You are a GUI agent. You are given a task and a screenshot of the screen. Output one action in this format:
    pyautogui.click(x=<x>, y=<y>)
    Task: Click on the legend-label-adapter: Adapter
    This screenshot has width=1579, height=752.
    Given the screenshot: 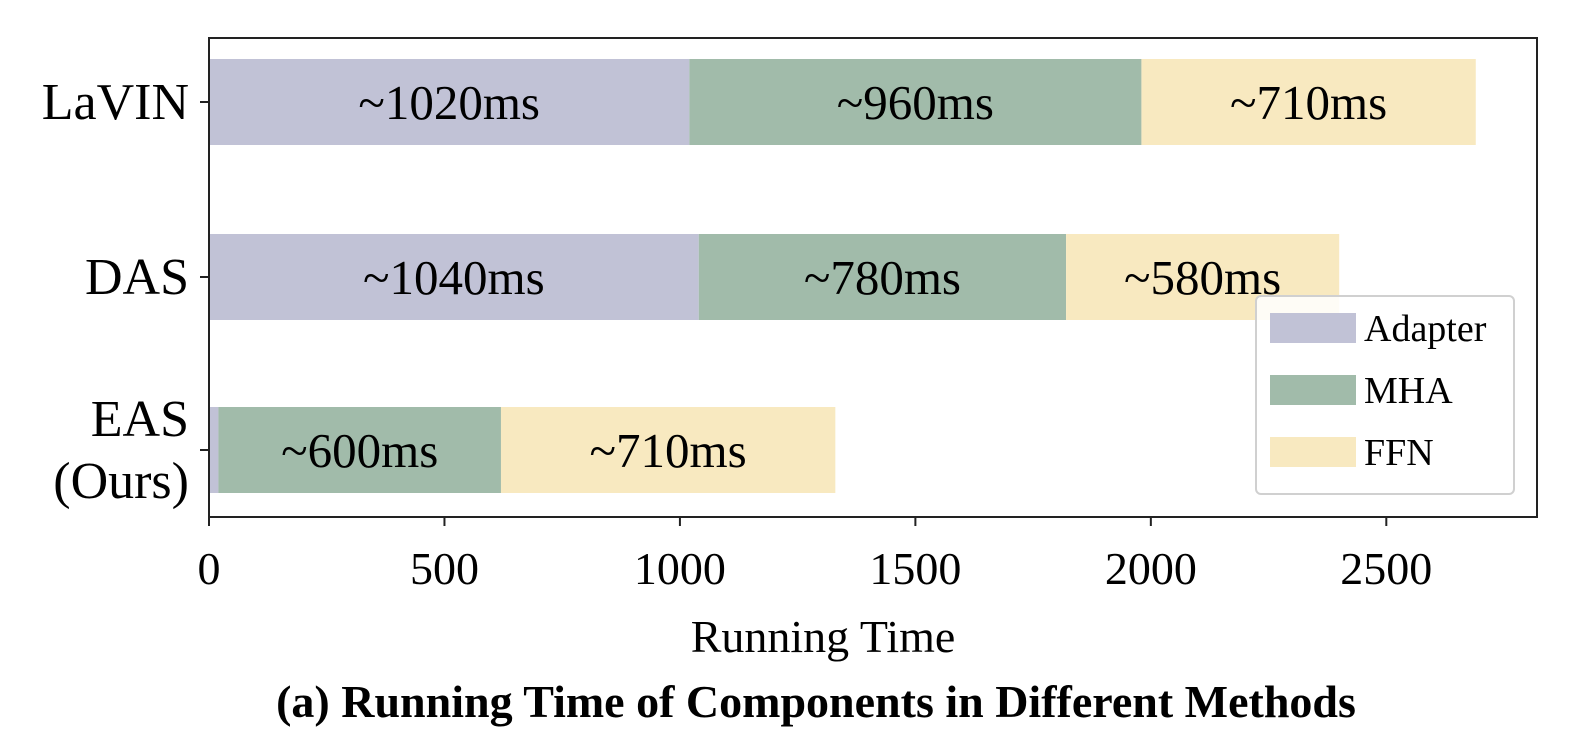 What is the action you would take?
    pyautogui.click(x=1425, y=329)
    